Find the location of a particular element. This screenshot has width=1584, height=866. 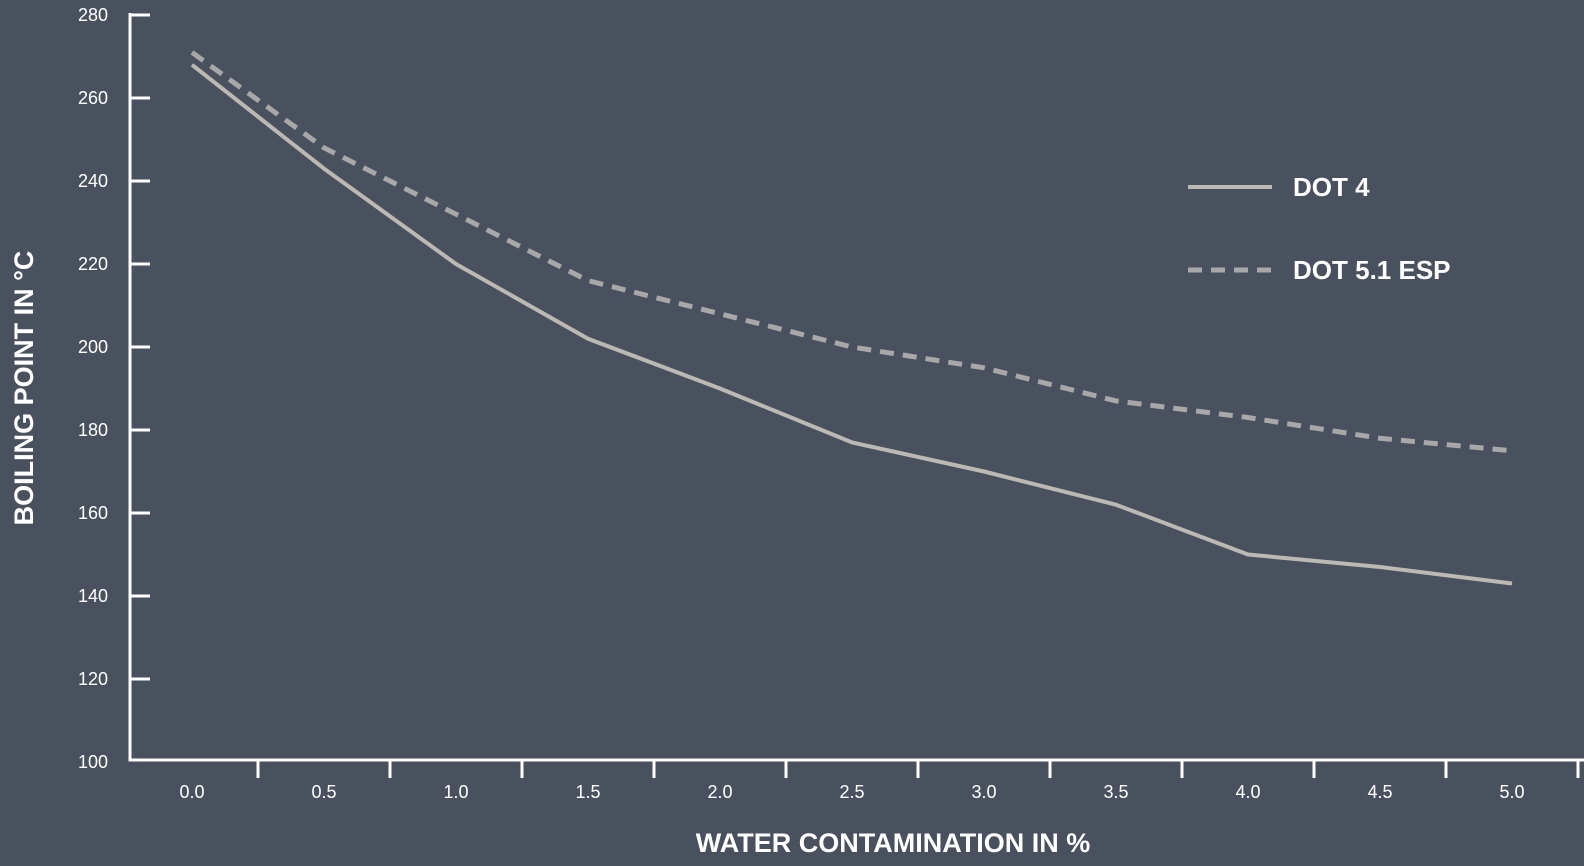

y-tick-label: 100 is located at coordinates (93, 762).